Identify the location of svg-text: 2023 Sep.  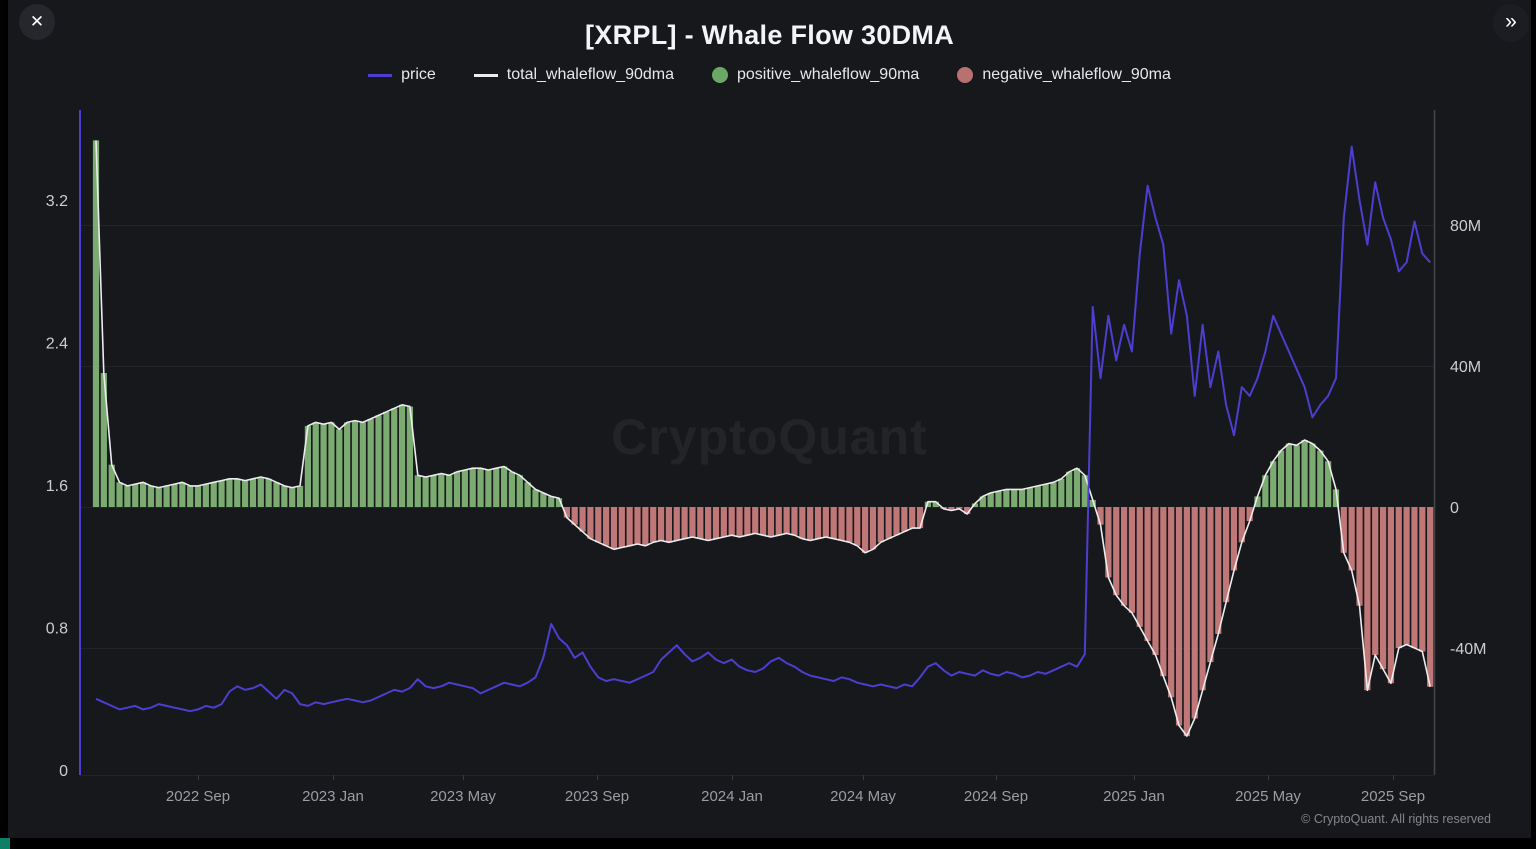
(597, 796).